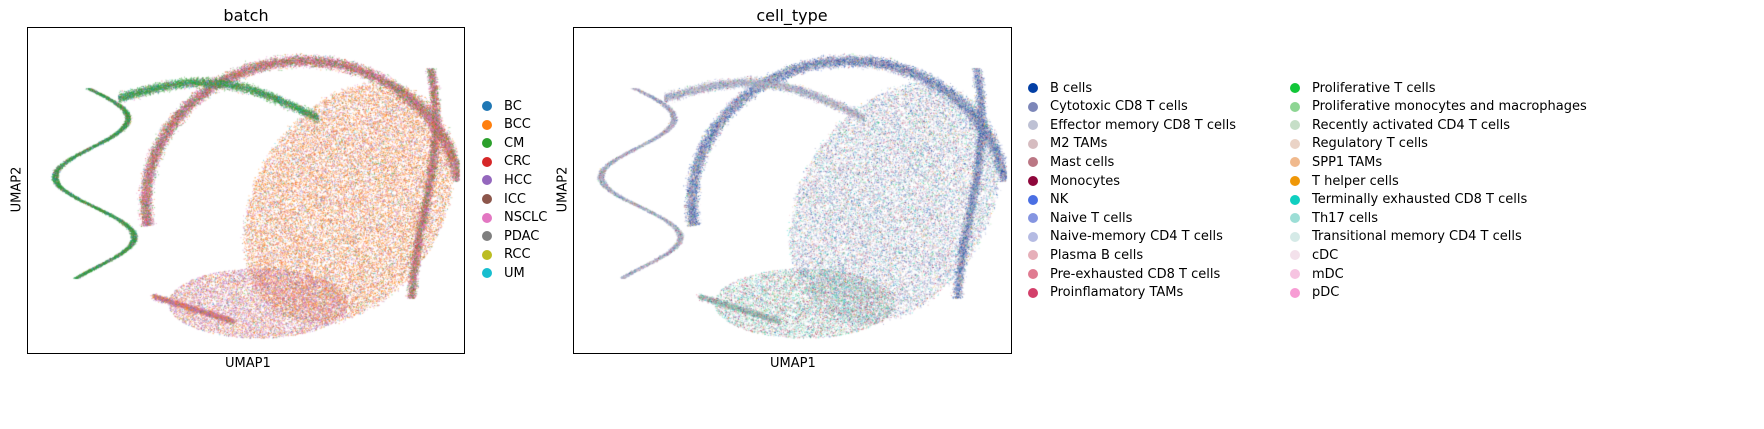 This screenshot has width=1764, height=429. What do you see at coordinates (503, 143) in the screenshot?
I see `legend-item: CM` at bounding box center [503, 143].